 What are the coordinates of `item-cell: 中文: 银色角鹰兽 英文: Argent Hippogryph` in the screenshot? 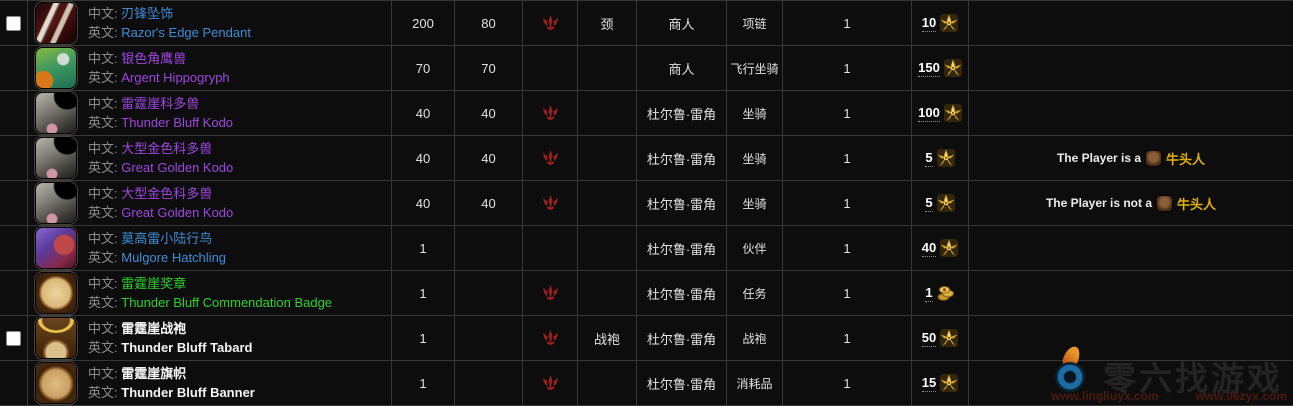 It's located at (210, 68).